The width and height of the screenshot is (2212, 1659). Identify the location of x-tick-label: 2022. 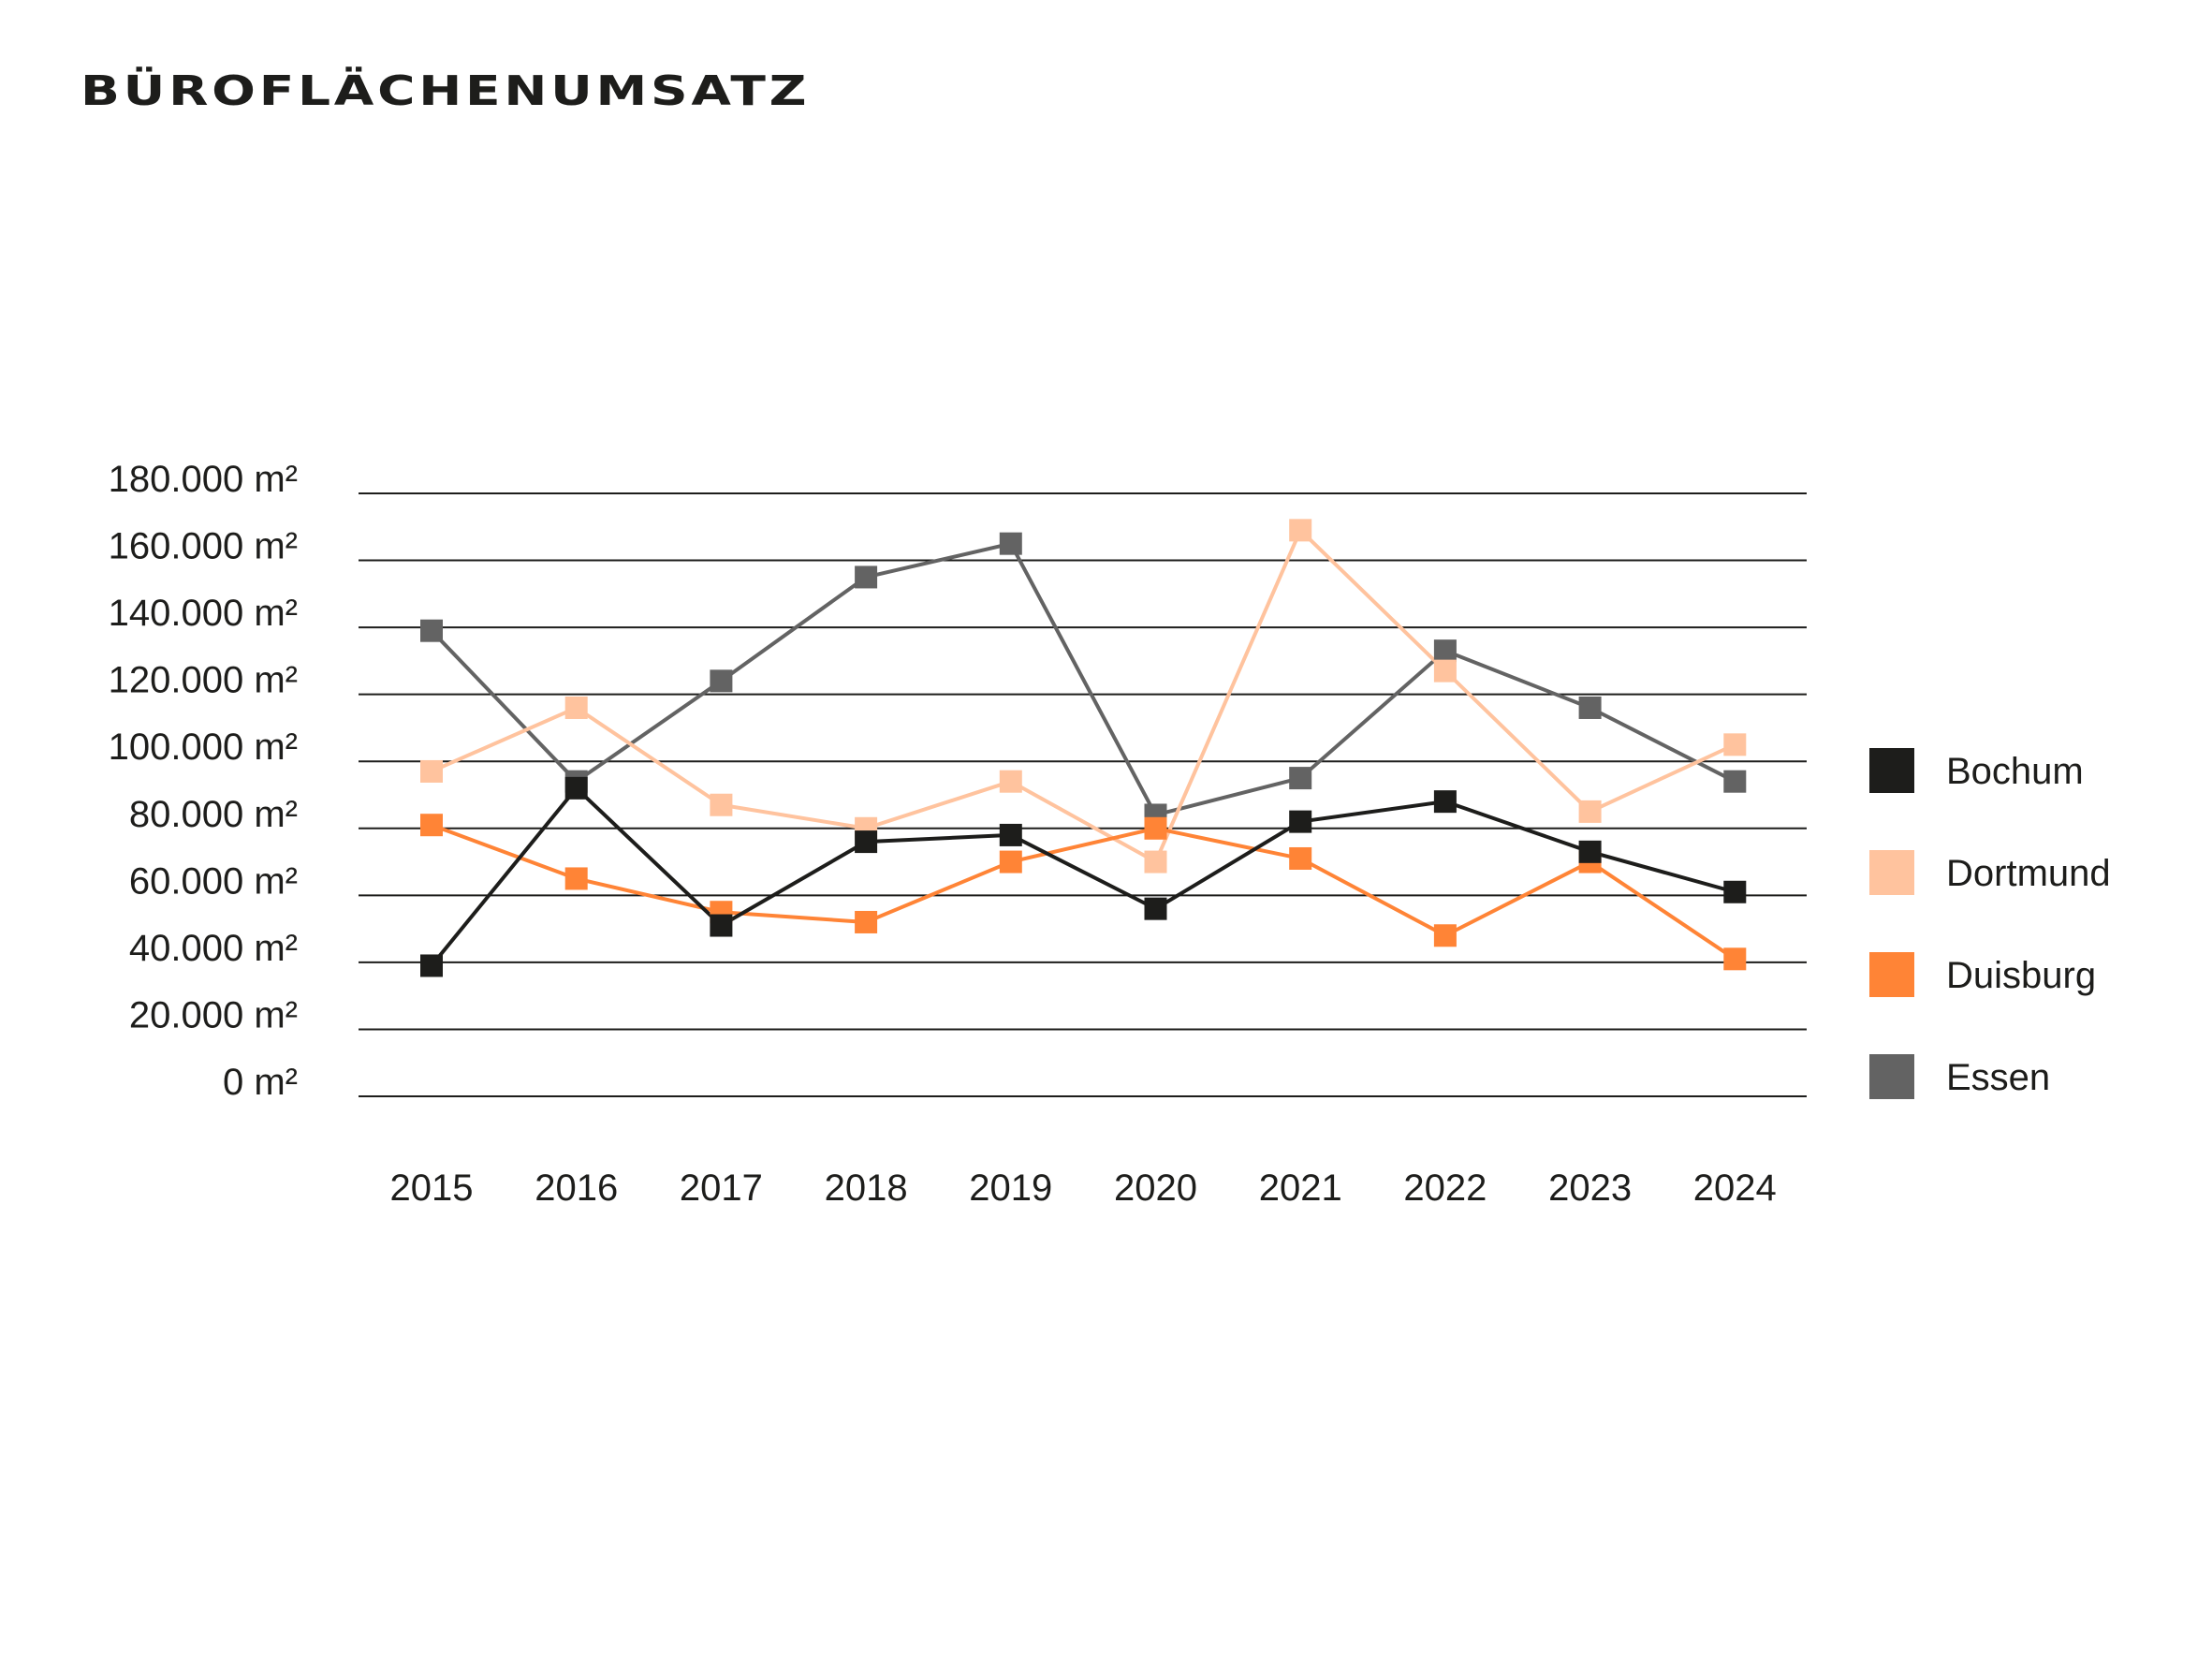
(1445, 1188).